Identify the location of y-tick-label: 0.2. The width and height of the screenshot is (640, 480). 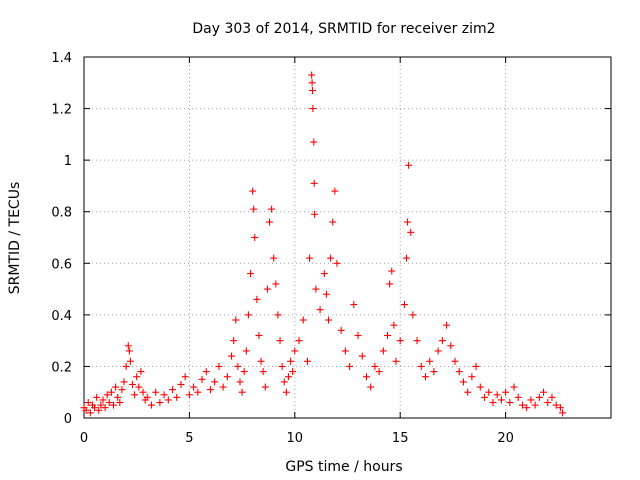
(61, 367).